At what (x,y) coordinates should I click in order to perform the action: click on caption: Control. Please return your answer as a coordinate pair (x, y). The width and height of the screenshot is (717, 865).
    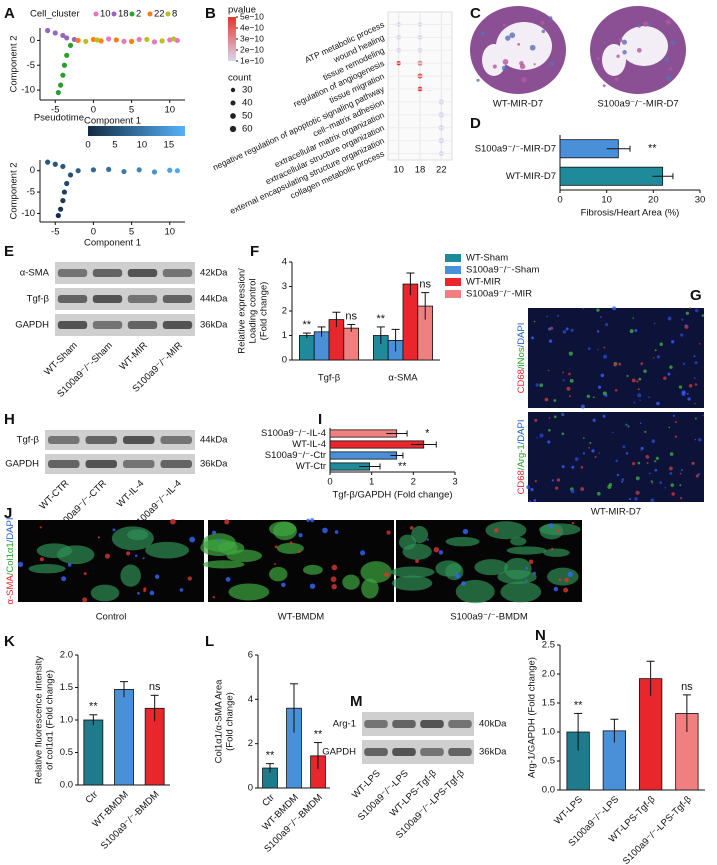
    Looking at the image, I should click on (111, 617).